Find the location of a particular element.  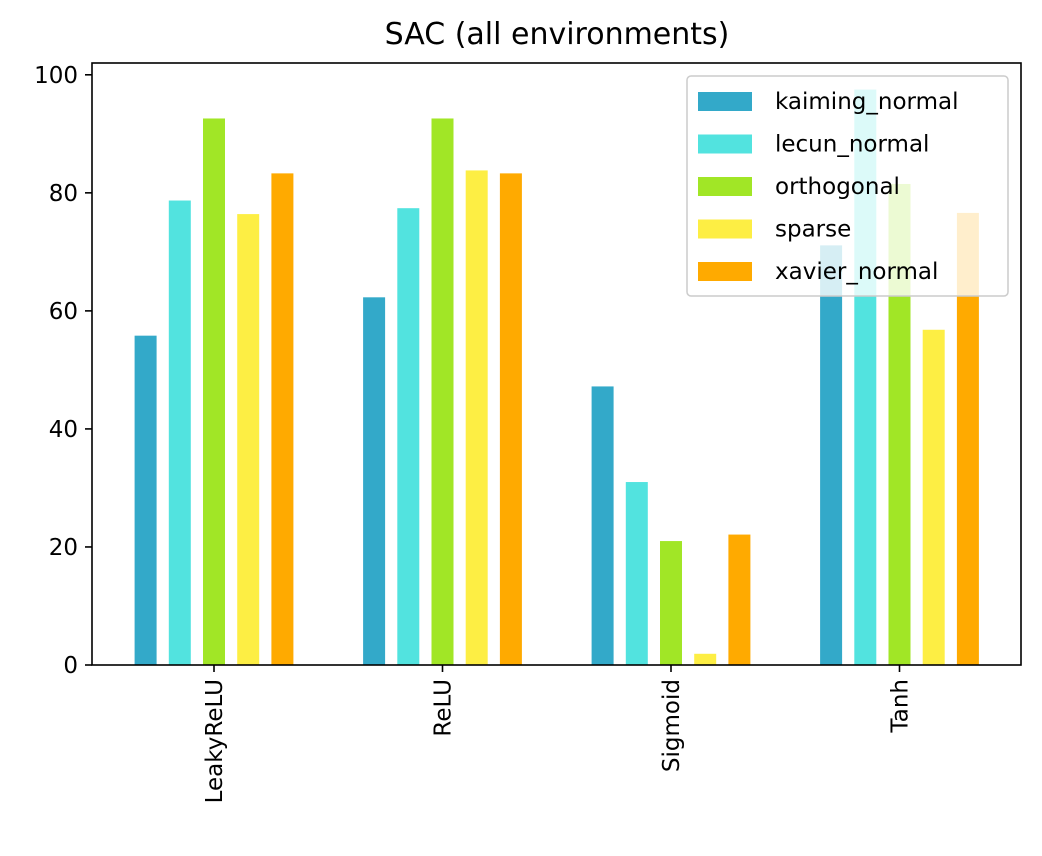

bar-orthogonal-Tanh is located at coordinates (899, 424).